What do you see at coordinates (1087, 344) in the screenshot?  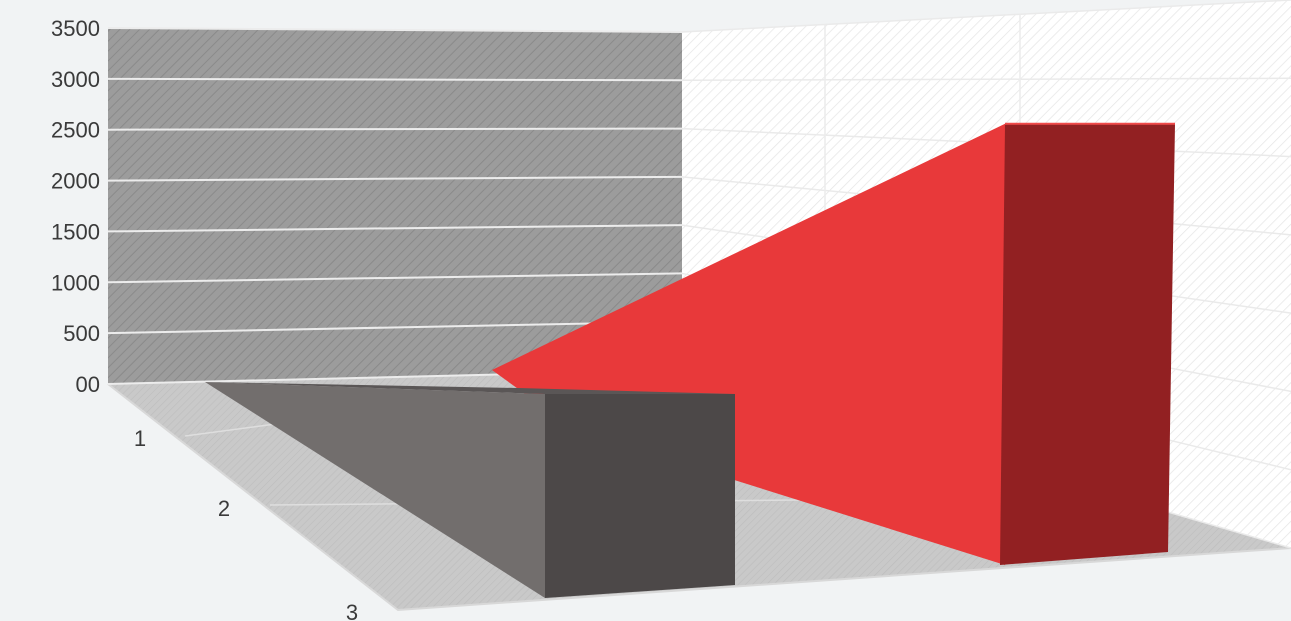 I see `red-wedge-front` at bounding box center [1087, 344].